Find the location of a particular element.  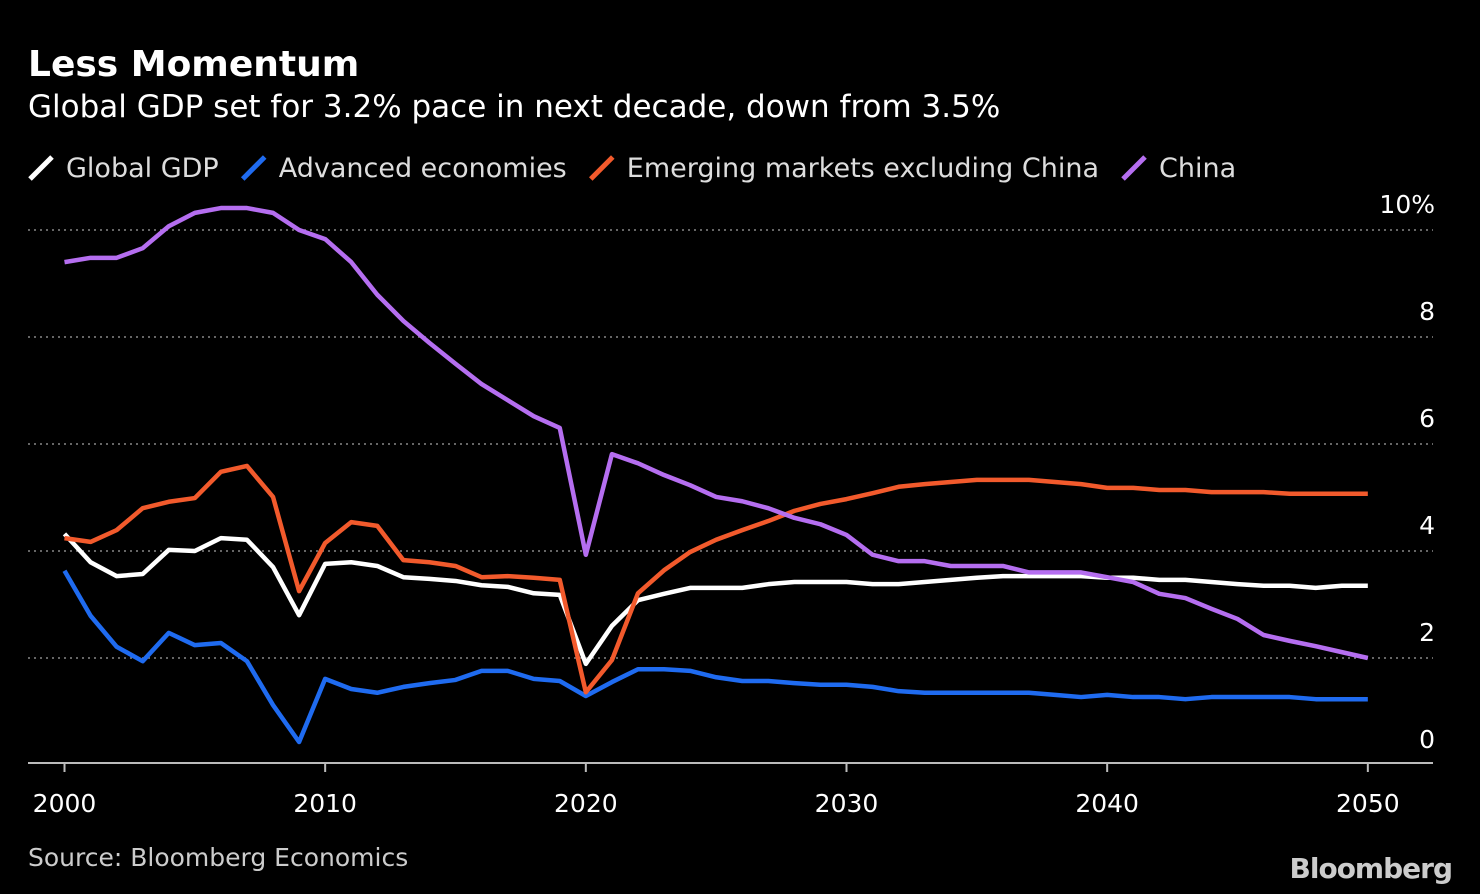

y-tick-label: 8 is located at coordinates (1427, 311).